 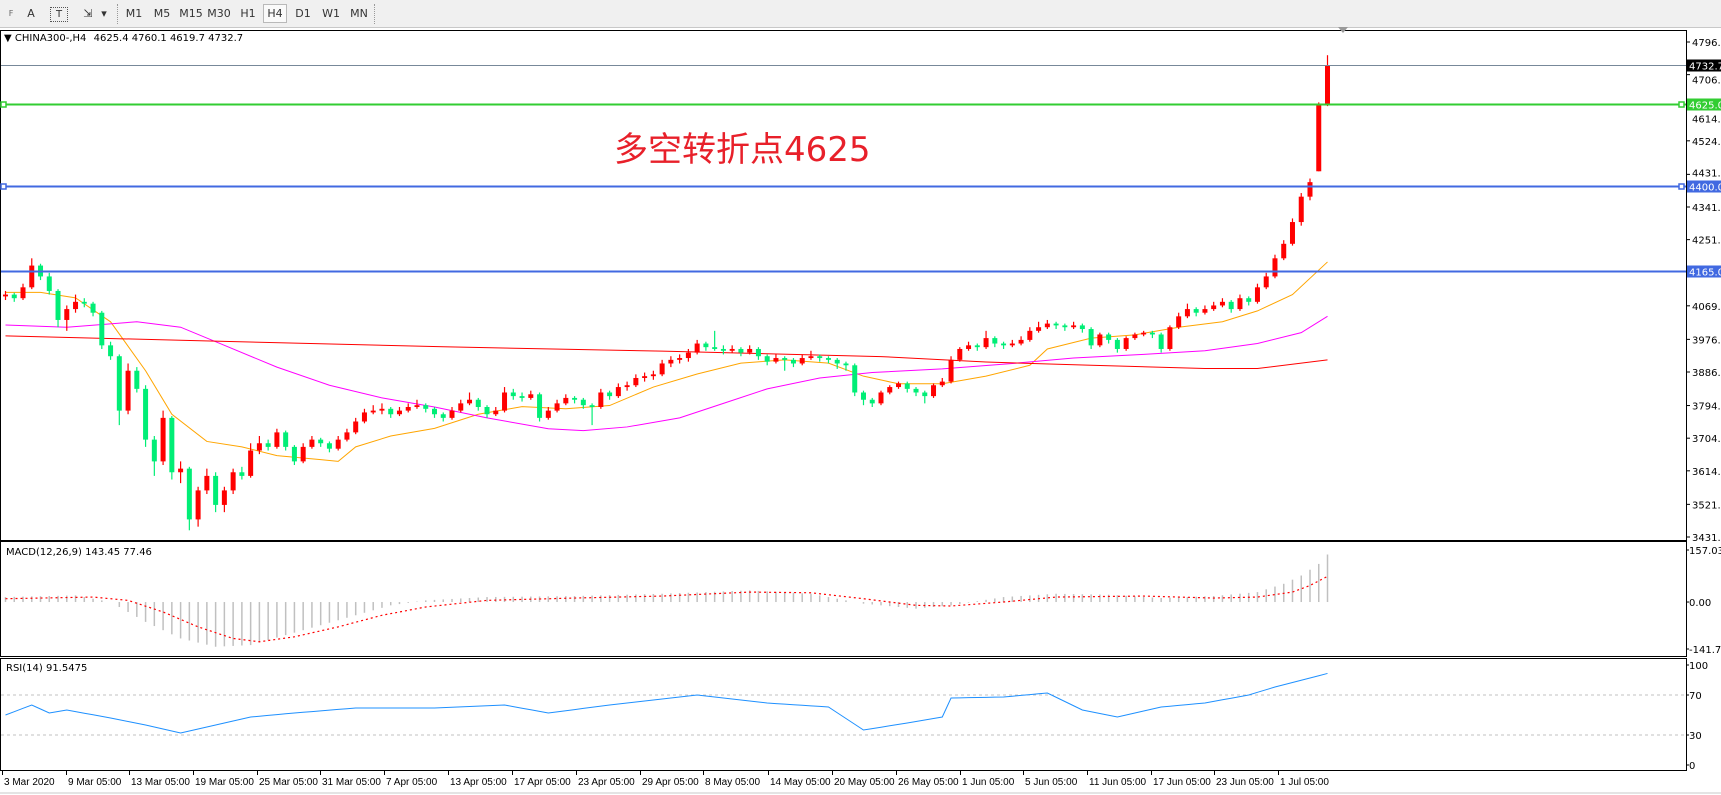 What do you see at coordinates (104, 13) in the screenshot?
I see `chevron-down-icon: ▾` at bounding box center [104, 13].